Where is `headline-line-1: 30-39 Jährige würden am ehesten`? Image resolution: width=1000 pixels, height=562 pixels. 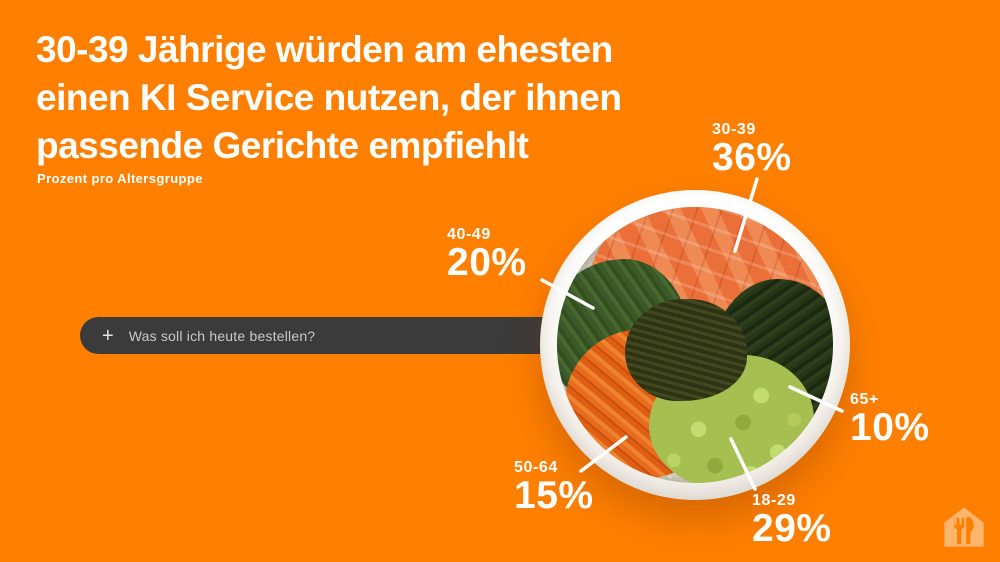 headline-line-1: 30-39 Jährige würden am ehesten is located at coordinates (324, 49).